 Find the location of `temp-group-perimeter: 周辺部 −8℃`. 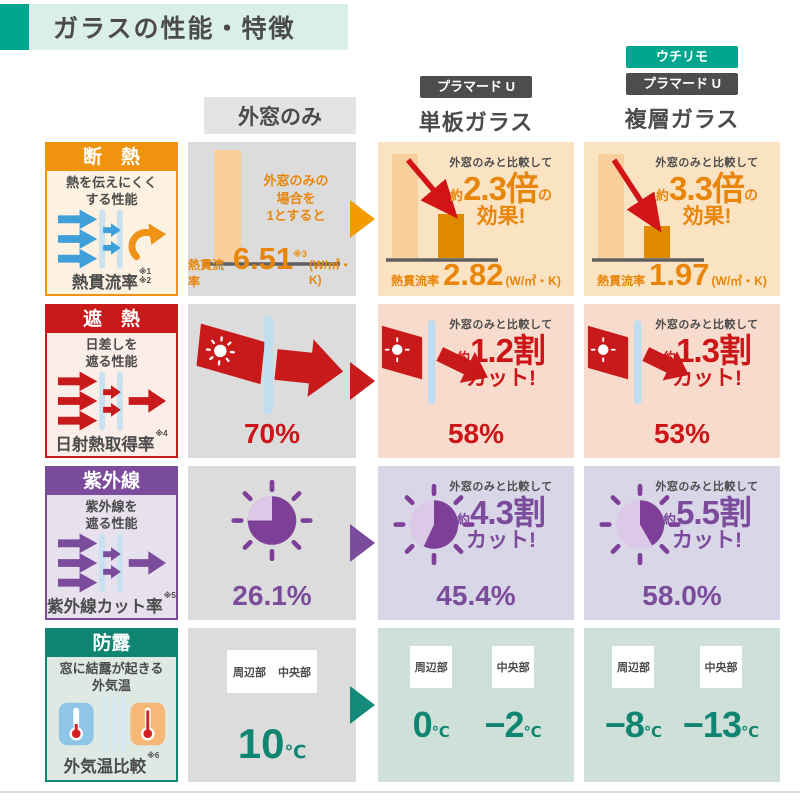

temp-group-perimeter: 周辺部 −8℃ is located at coordinates (633, 696).